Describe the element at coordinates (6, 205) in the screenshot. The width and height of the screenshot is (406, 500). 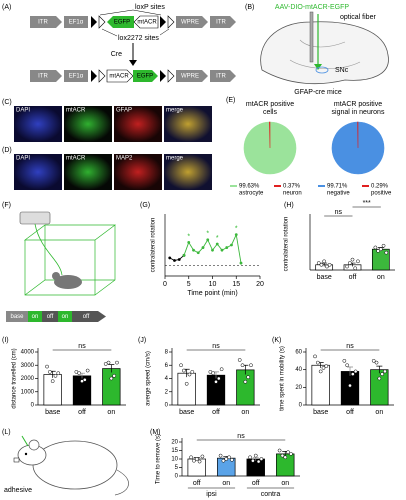
I see `panel-label: (F)` at that location.